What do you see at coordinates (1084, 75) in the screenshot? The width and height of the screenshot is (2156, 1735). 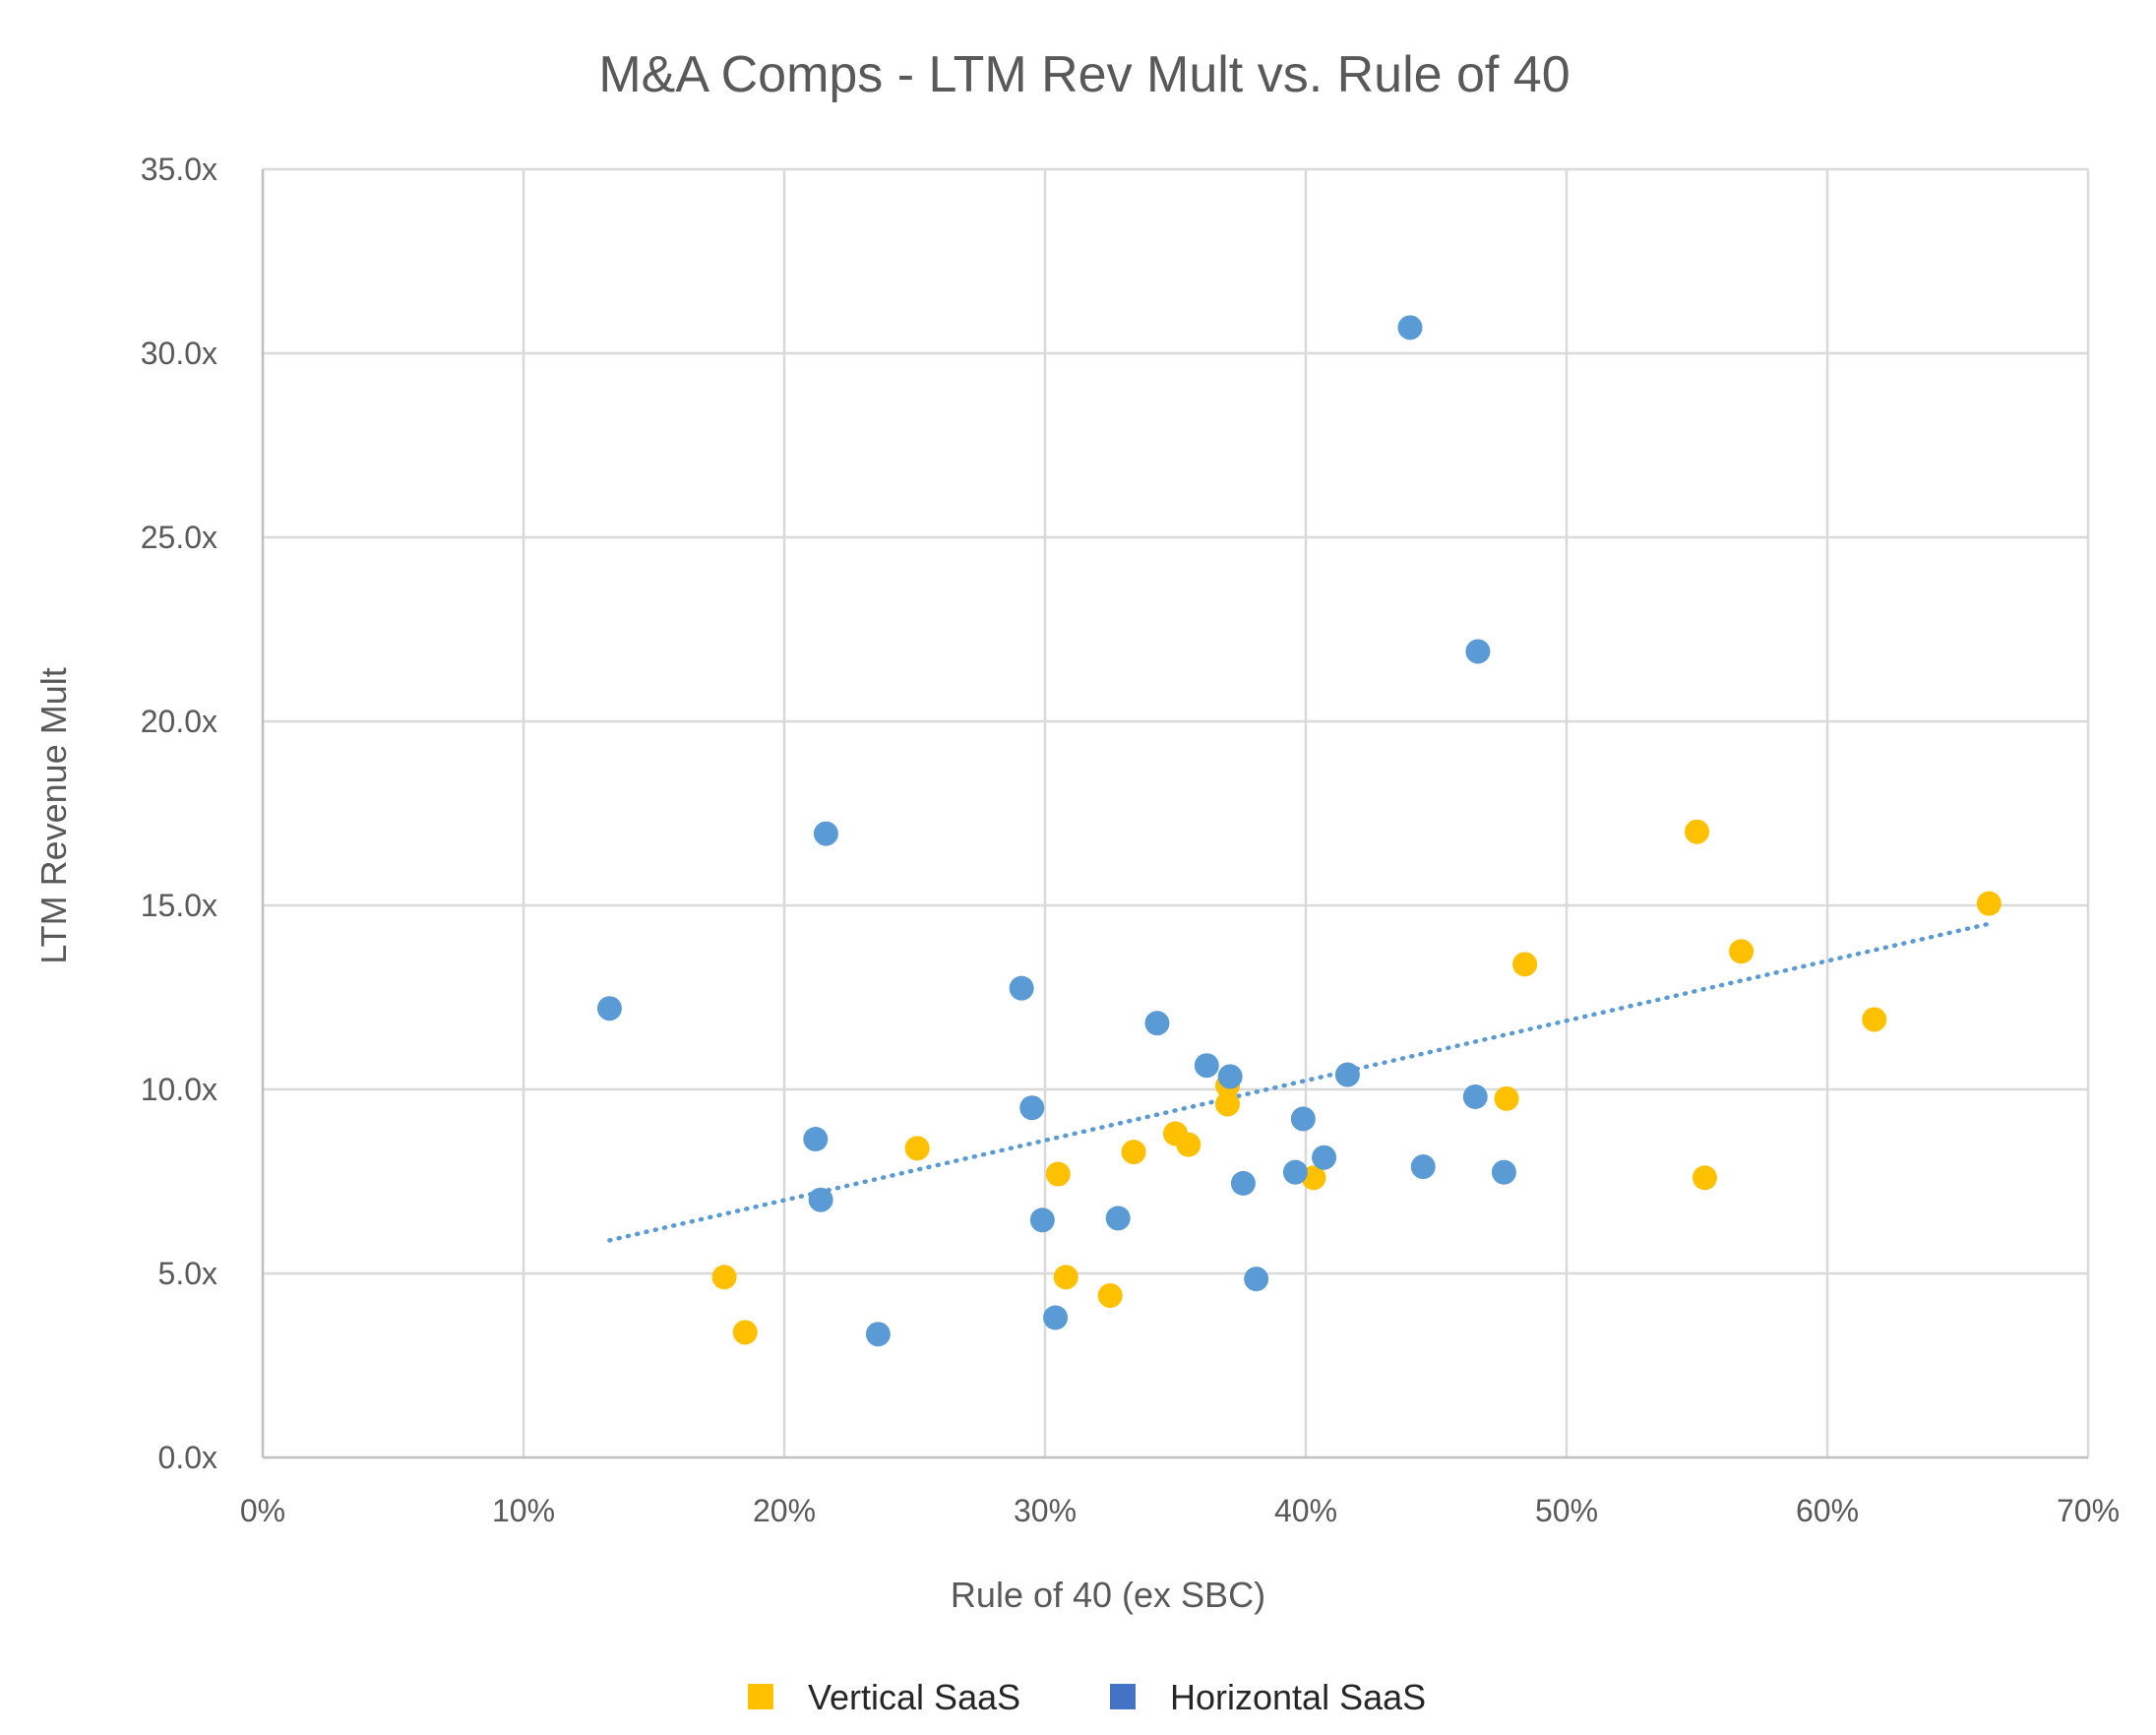 I see `chart-title: M&A Comps - LTM Rev Mult vs. Rule of 40` at bounding box center [1084, 75].